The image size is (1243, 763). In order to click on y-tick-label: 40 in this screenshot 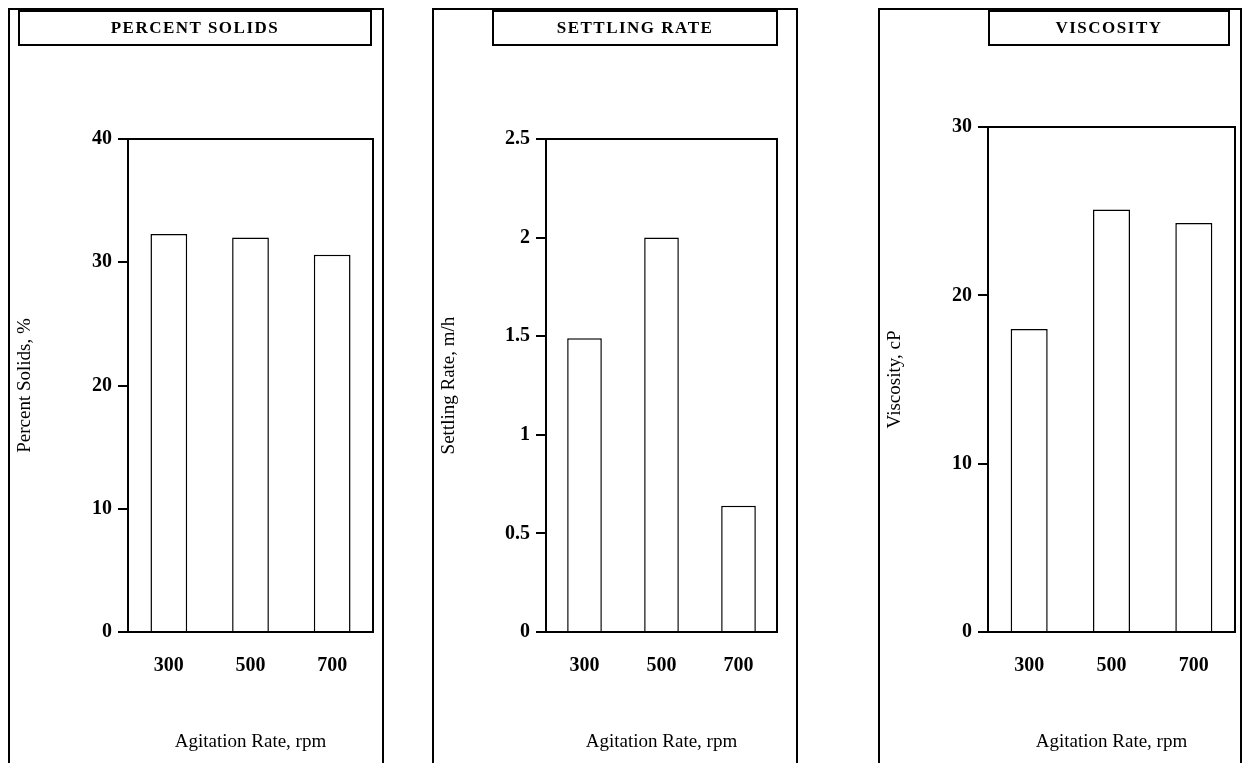, I will do `click(102, 137)`.